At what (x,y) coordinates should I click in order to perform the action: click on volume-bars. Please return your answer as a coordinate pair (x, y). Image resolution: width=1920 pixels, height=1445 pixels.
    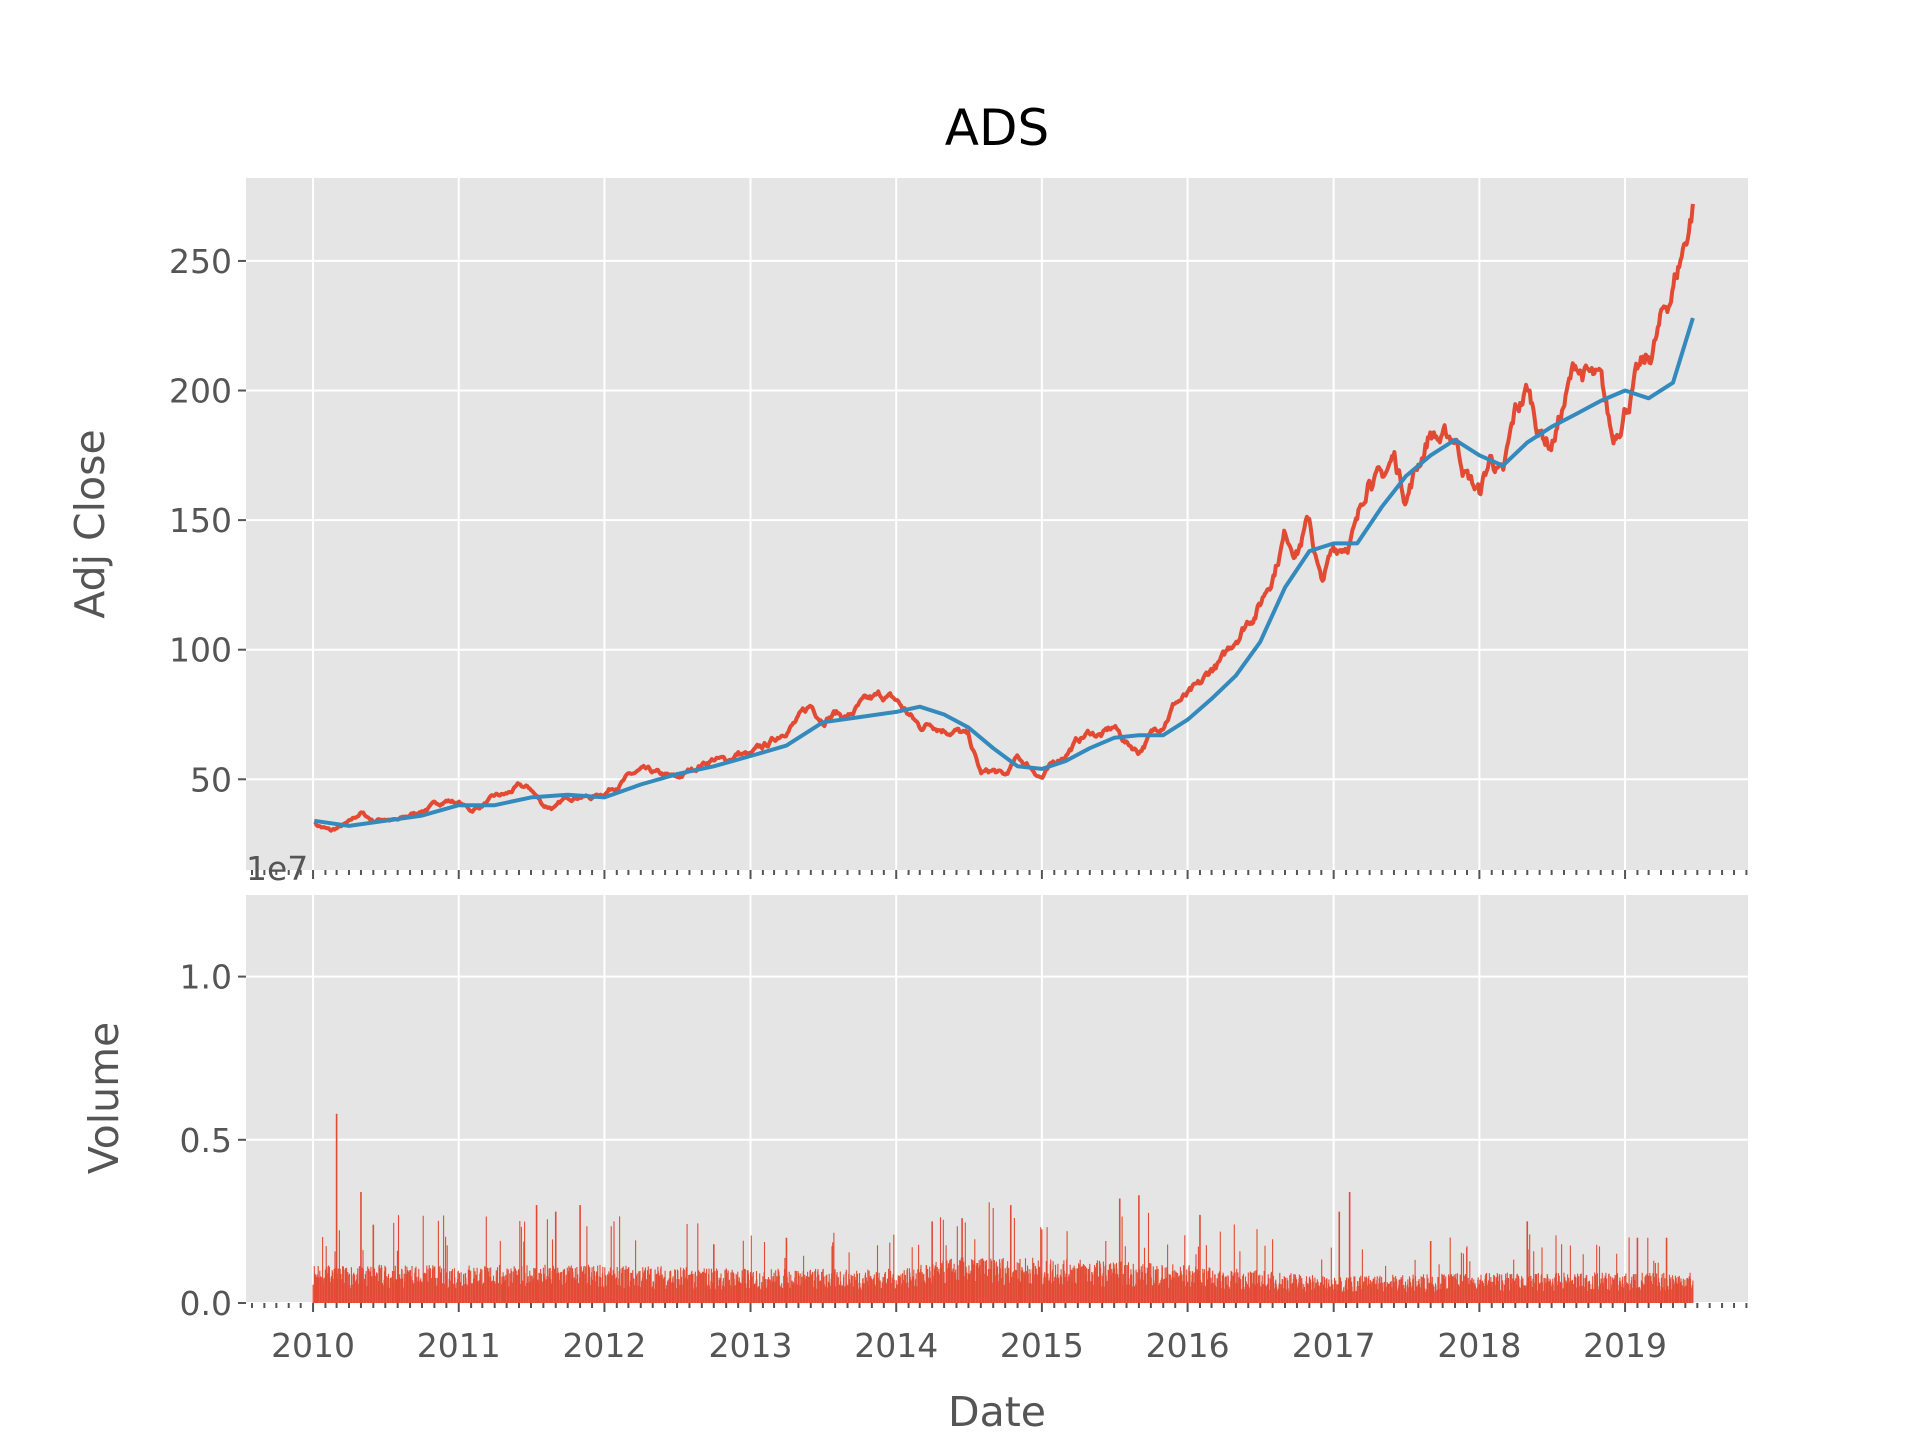
    Looking at the image, I should click on (1003, 1208).